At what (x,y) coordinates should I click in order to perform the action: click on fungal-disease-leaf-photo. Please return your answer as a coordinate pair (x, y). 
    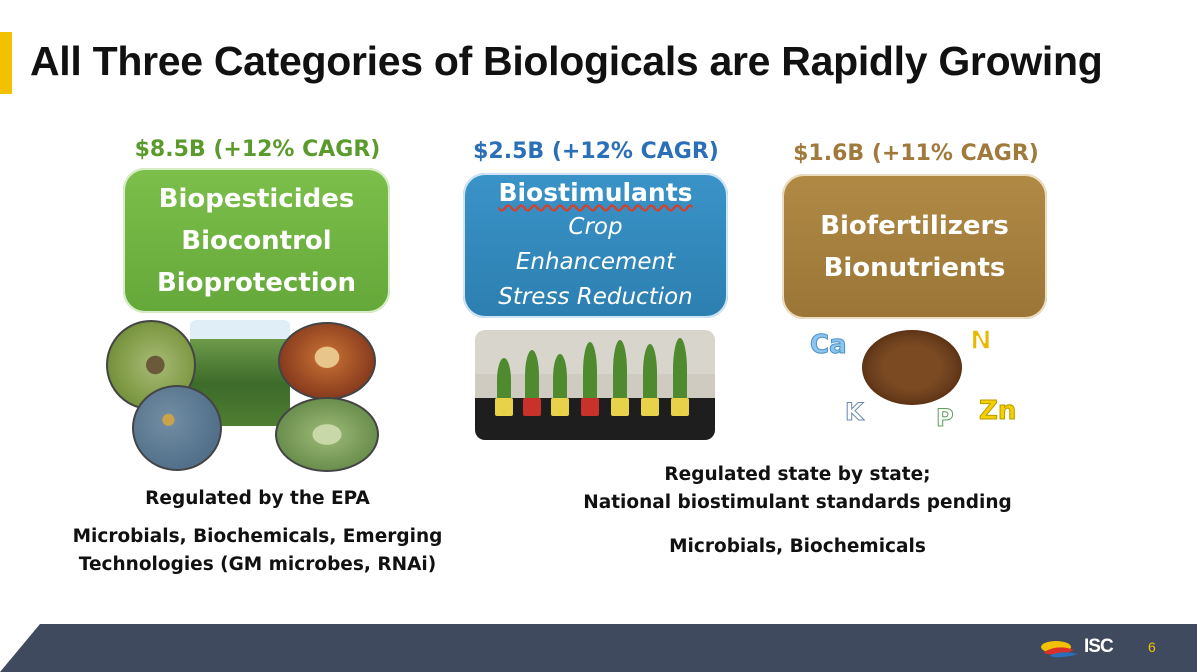
    Looking at the image, I should click on (177, 428).